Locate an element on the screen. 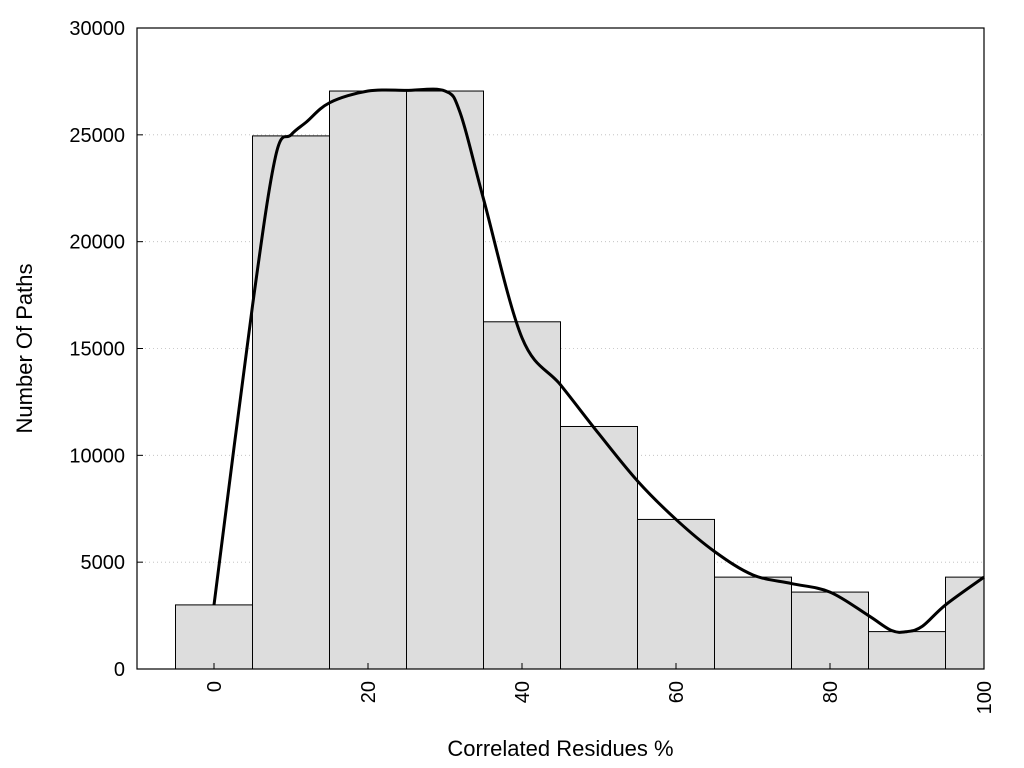 The height and width of the screenshot is (768, 1024). x-tick-label: 60 is located at coordinates (677, 692).